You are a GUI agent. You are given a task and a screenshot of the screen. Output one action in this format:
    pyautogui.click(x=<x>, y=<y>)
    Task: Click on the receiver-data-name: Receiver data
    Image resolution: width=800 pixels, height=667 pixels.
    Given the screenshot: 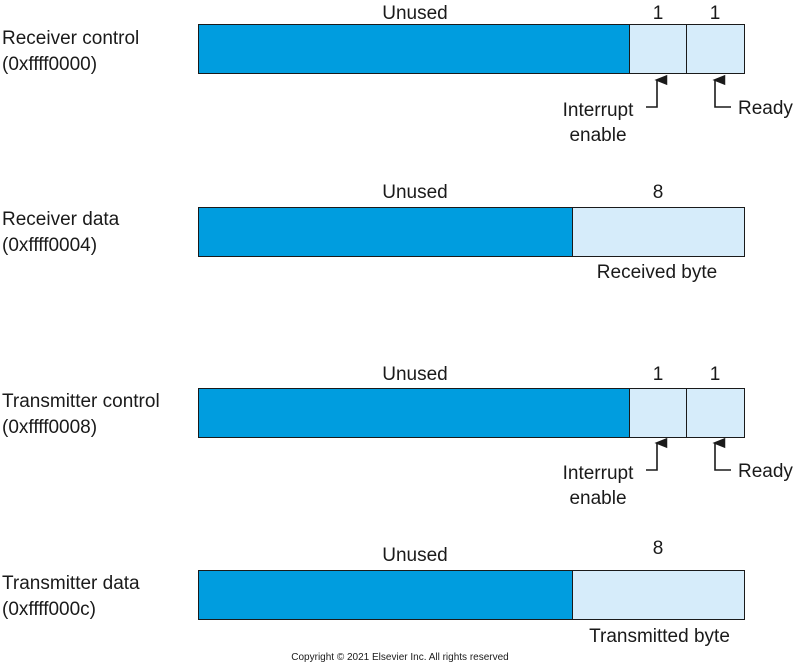 What is the action you would take?
    pyautogui.click(x=61, y=219)
    